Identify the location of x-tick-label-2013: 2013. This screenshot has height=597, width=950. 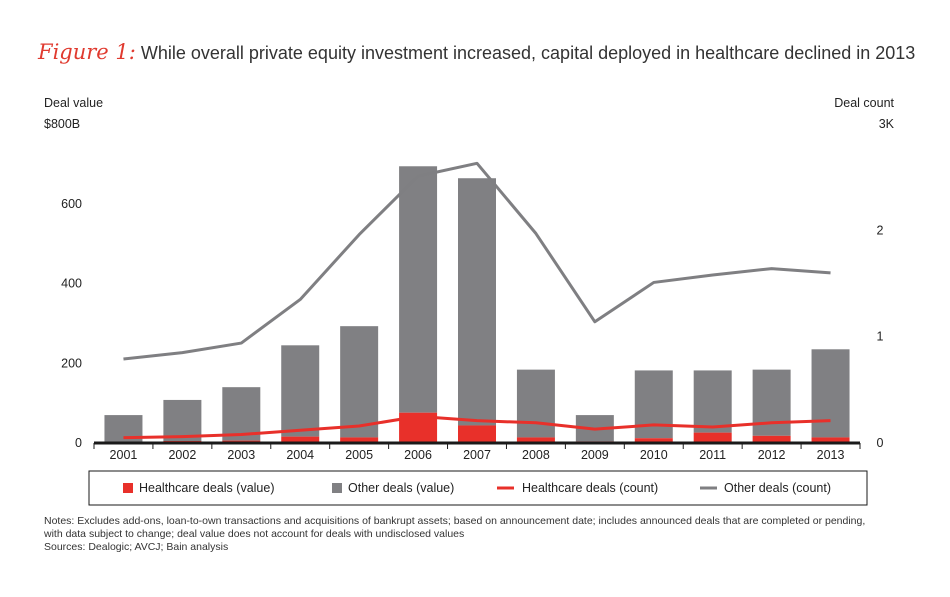
(831, 455).